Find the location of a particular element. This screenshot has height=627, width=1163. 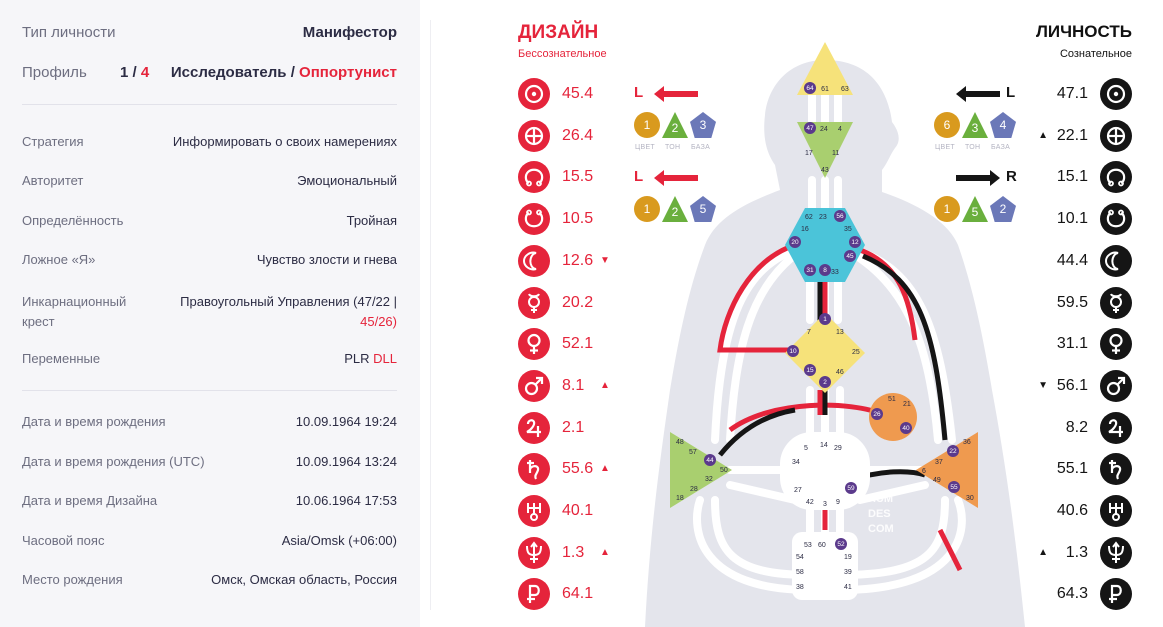

planet-row: 15.5 is located at coordinates (568, 178).